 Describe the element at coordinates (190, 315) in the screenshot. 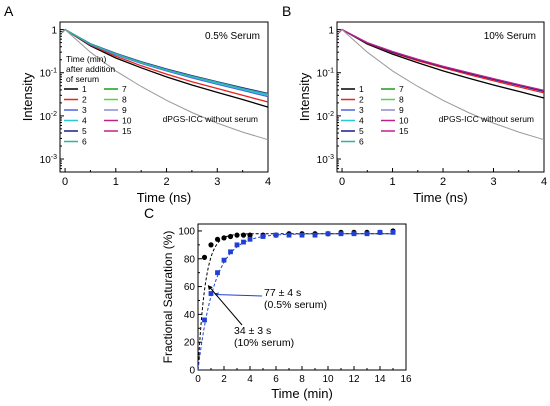

I see `y-tick-label: 40` at that location.